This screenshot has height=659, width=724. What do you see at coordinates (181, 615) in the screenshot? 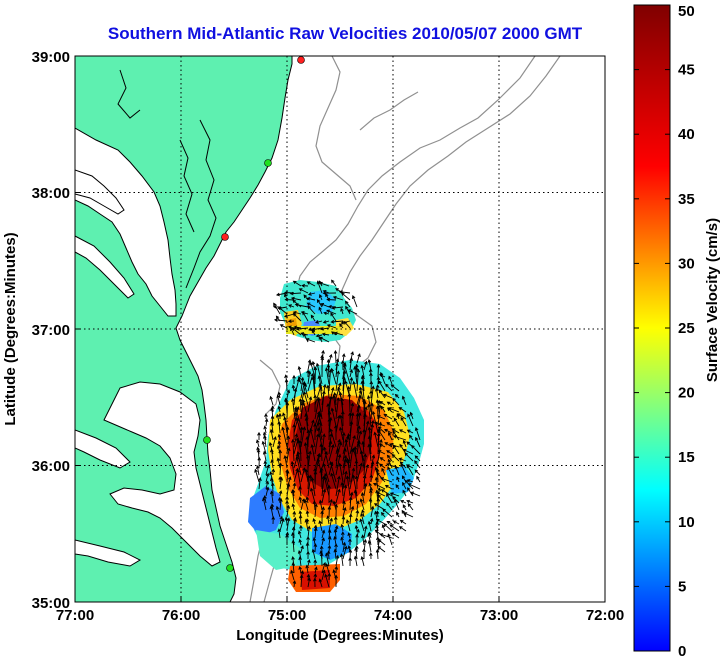
I see `x-tick-label: 76:00` at bounding box center [181, 615].